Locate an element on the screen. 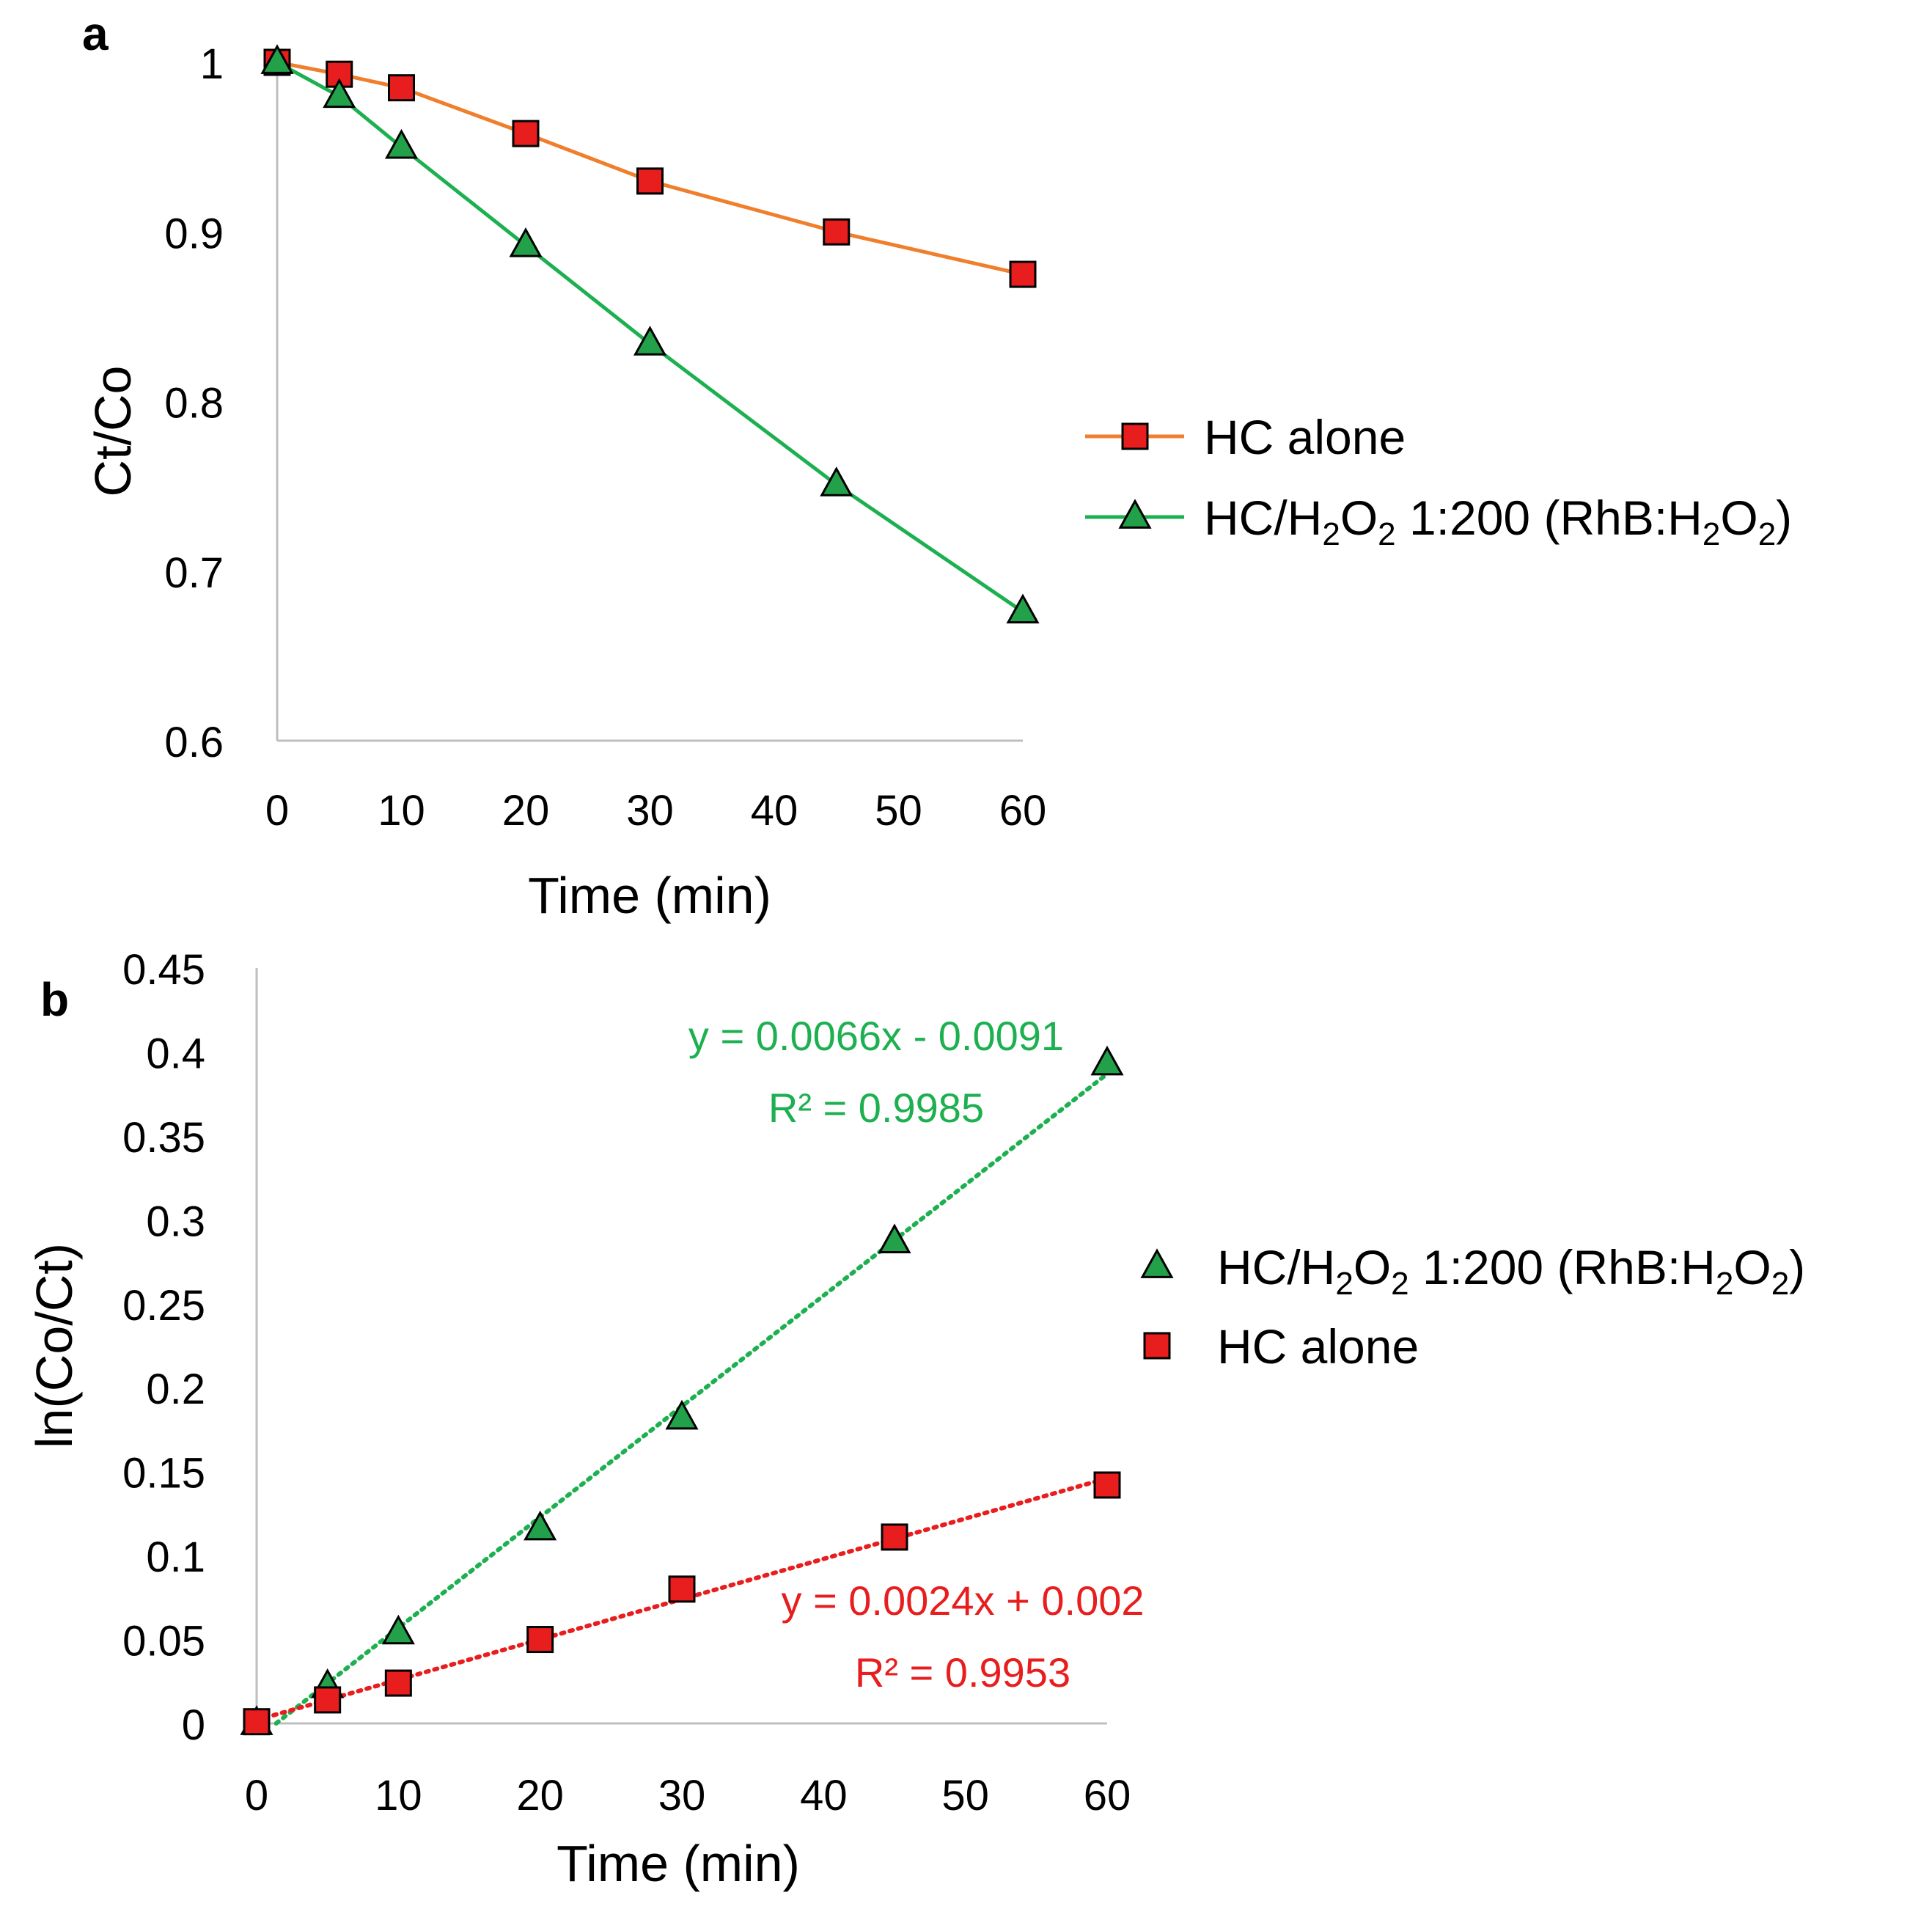  panel-b-x-tick-label: 0 is located at coordinates (256, 1795).